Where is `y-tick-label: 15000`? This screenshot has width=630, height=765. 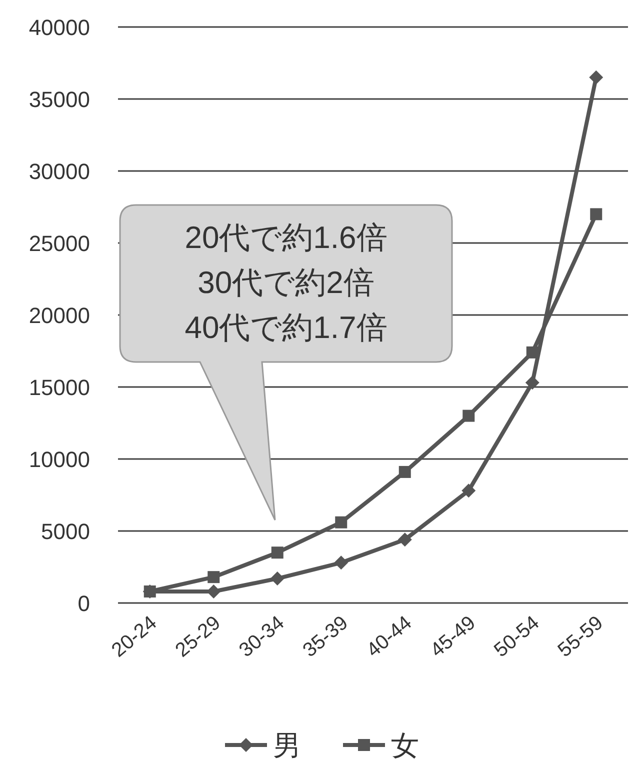
y-tick-label: 15000 is located at coordinates (59, 387).